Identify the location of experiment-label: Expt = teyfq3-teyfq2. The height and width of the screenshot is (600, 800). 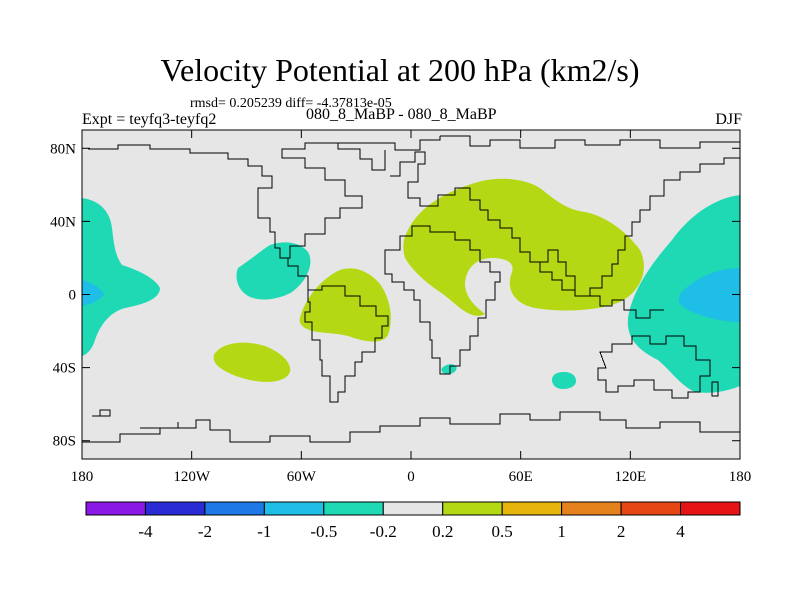
(149, 119).